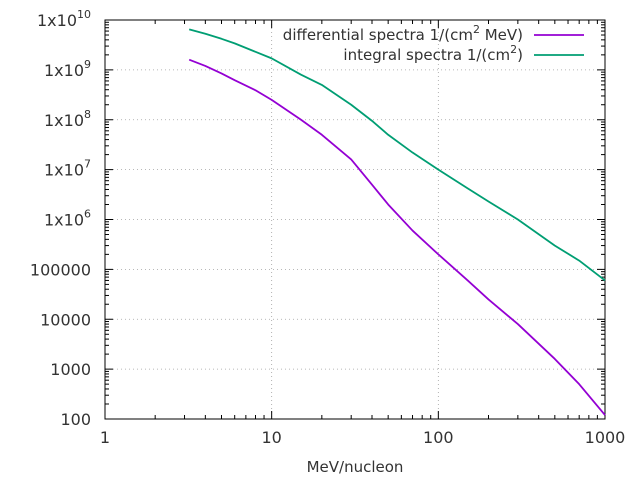 The width and height of the screenshot is (640, 480). Describe the element at coordinates (87, 164) in the screenshot. I see `y-tick-label-exponent: 7` at that location.